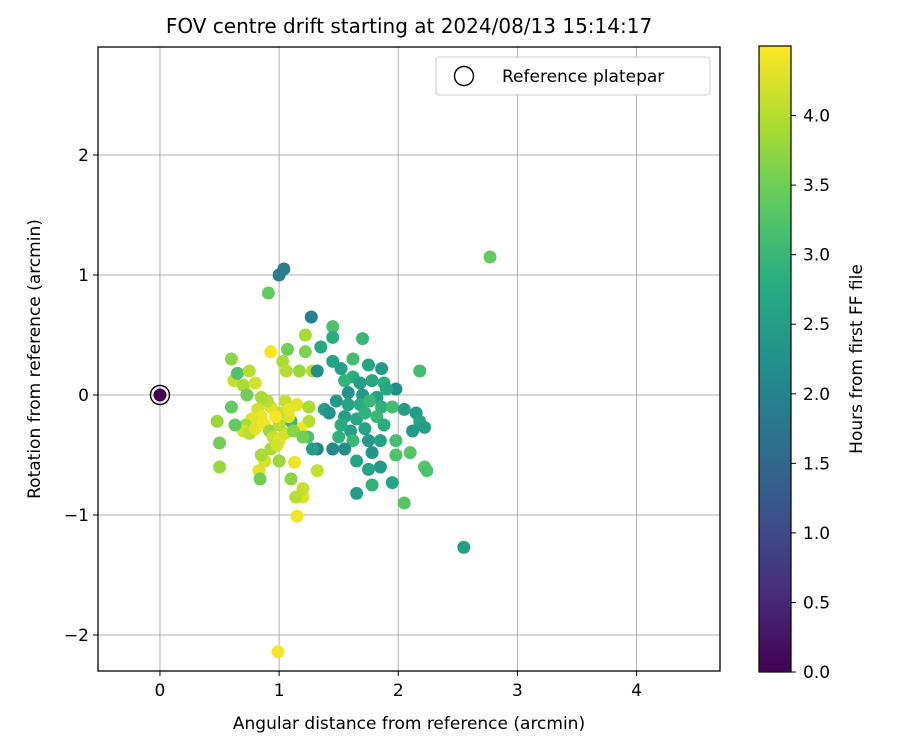 The image size is (900, 750). What do you see at coordinates (35, 359) in the screenshot?
I see `y-axis-label: Rotation from reference (arcmin)` at bounding box center [35, 359].